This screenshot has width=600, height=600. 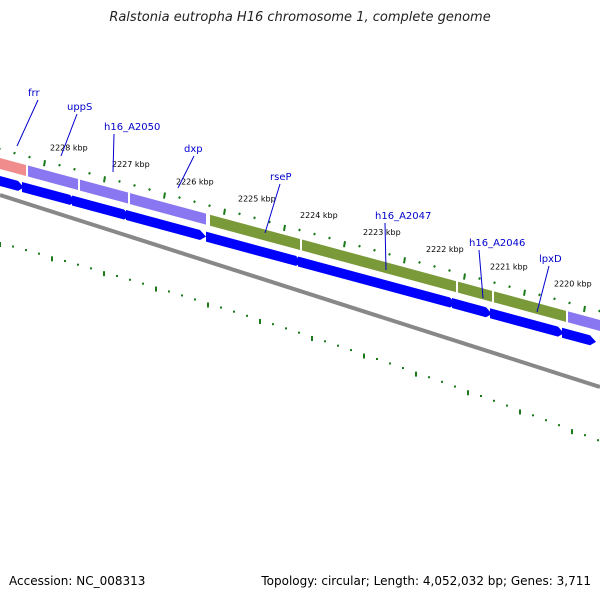 What do you see at coordinates (281, 177) in the screenshot?
I see `gene-label: rseP` at bounding box center [281, 177].